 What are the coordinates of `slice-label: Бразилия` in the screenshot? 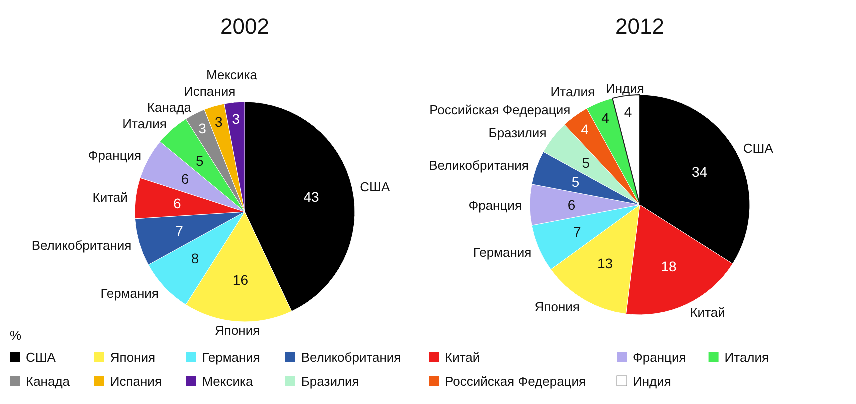 It's located at (517, 133).